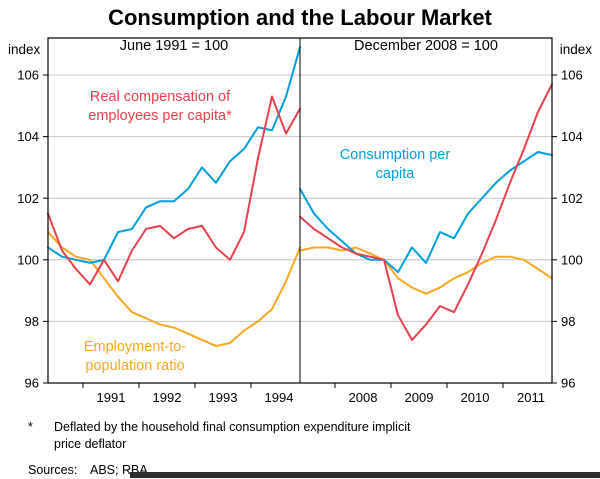 The width and height of the screenshot is (600, 479). What do you see at coordinates (53, 469) in the screenshot?
I see `sources-label: Sources:` at bounding box center [53, 469].